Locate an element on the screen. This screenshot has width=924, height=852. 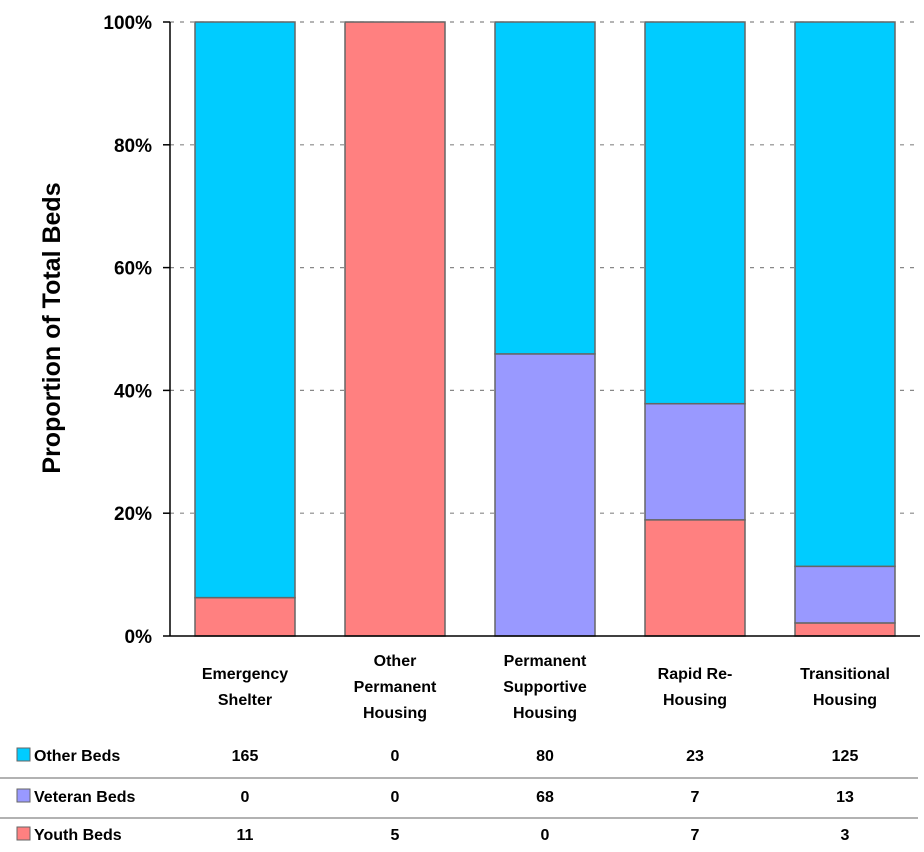
table-value-veteran-beds-2: 68 is located at coordinates (545, 797).